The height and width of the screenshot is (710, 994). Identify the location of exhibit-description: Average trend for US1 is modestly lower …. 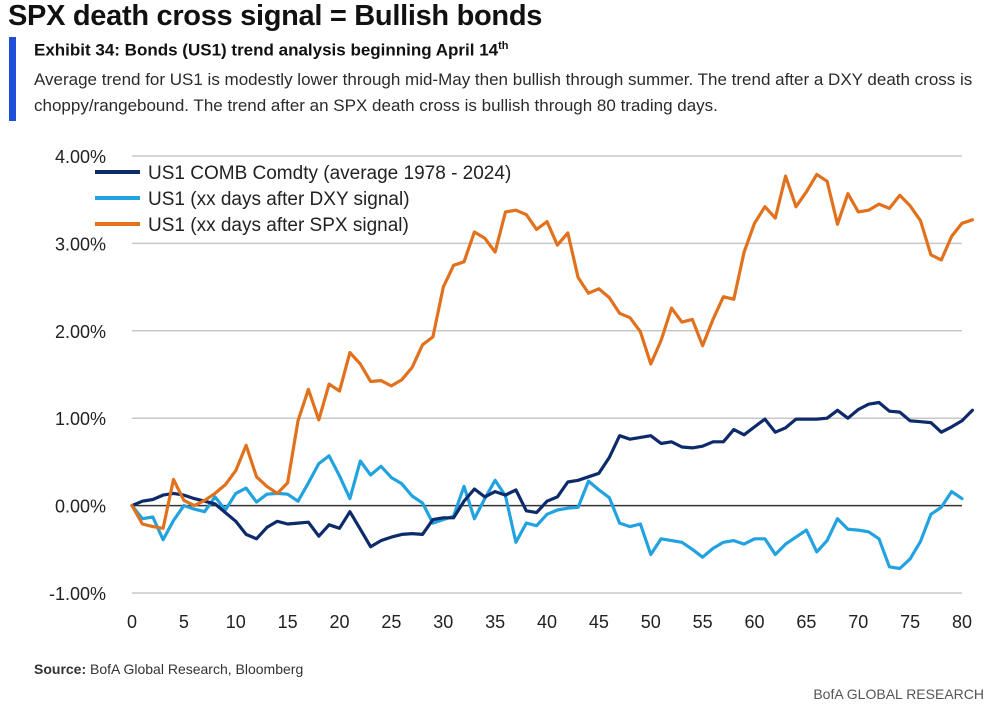
(503, 92).